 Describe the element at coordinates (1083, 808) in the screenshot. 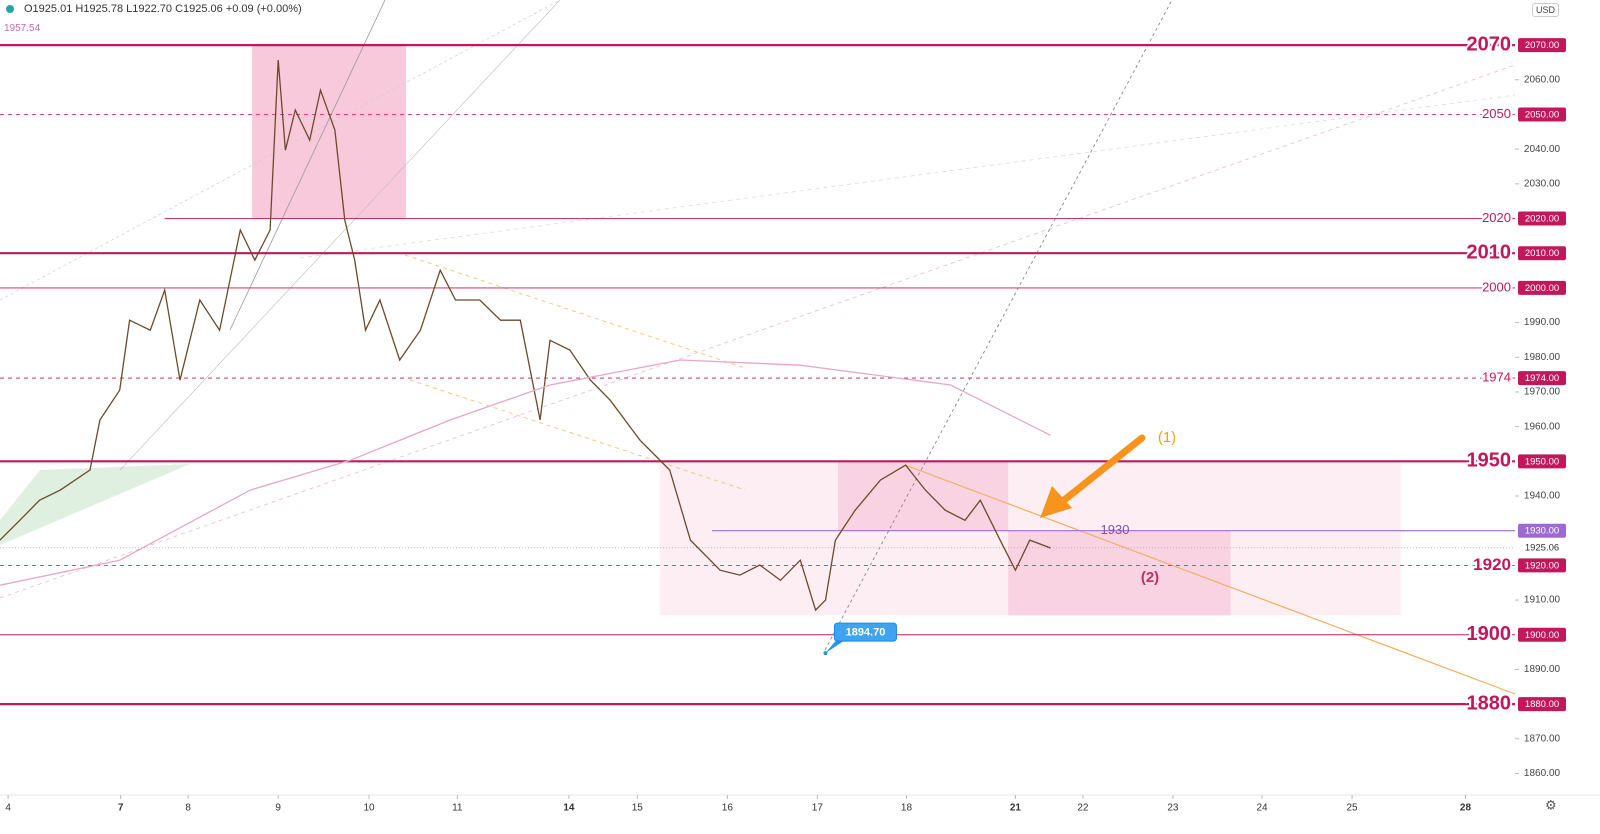

I see `x-tick-label: 22` at that location.